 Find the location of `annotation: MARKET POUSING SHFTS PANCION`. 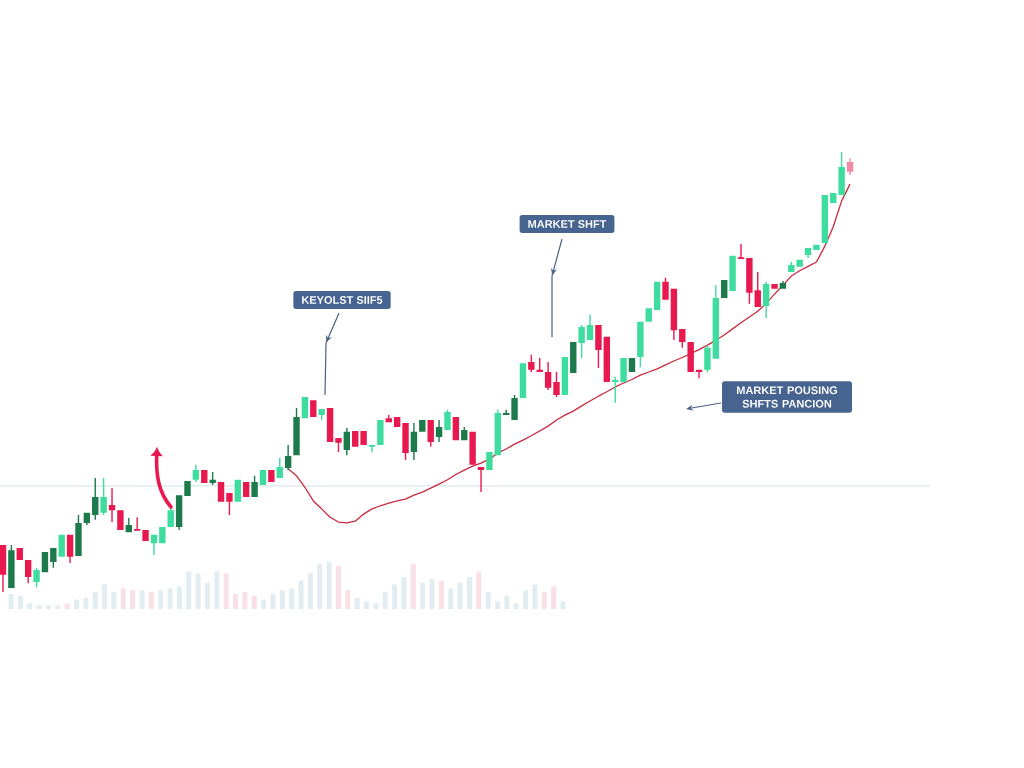

annotation: MARKET POUSING SHFTS PANCION is located at coordinates (787, 397).